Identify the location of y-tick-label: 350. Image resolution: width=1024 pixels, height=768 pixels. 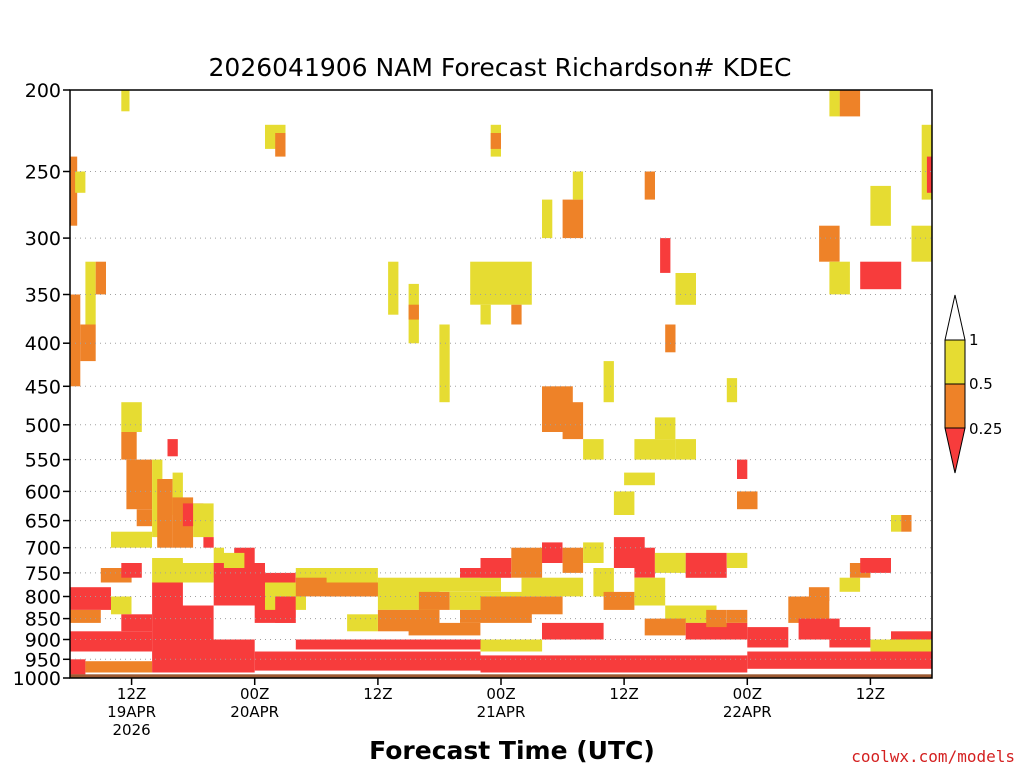
(43, 296).